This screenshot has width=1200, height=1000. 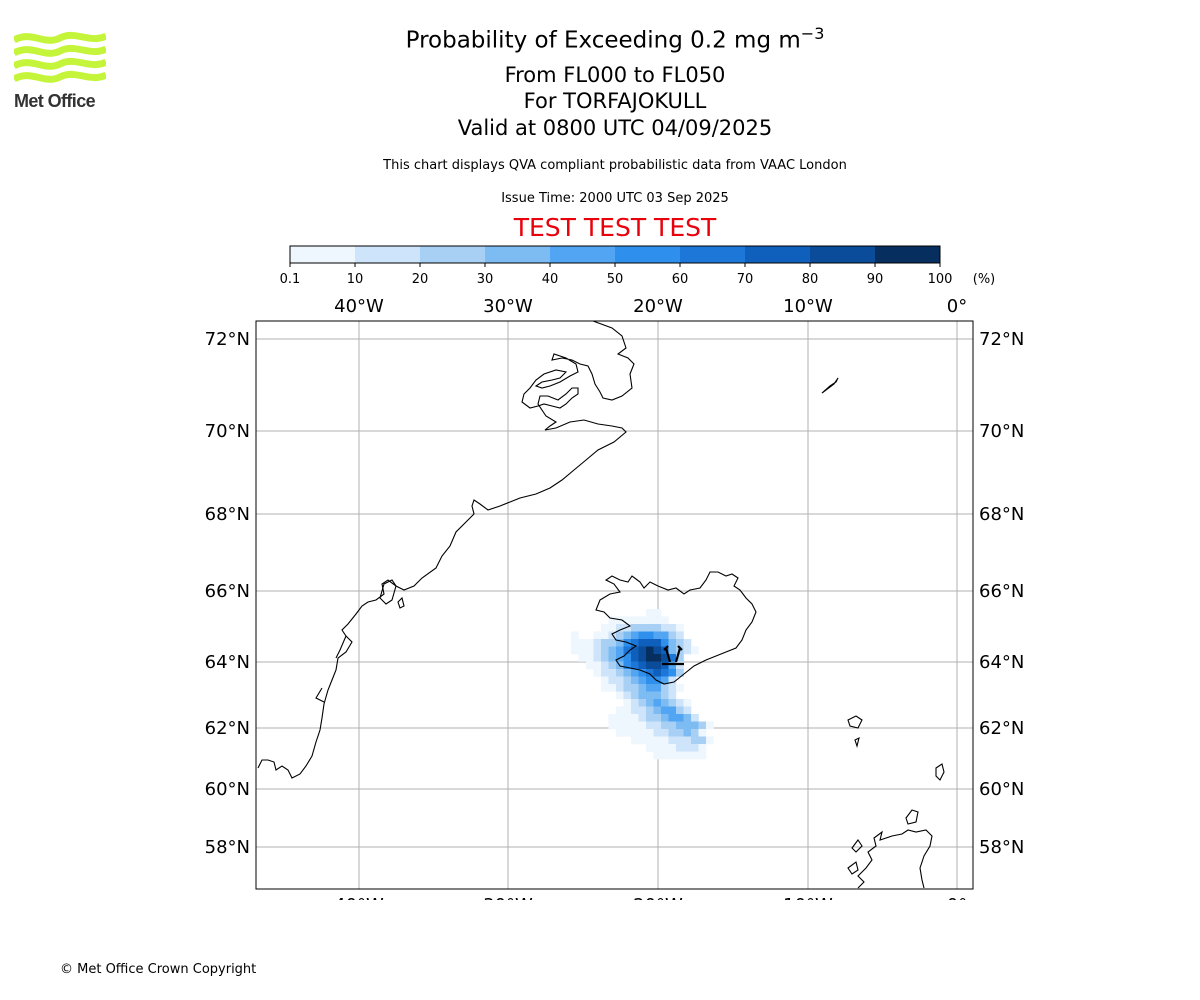 What do you see at coordinates (810, 279) in the screenshot?
I see `colorbar-tick-label: 80` at bounding box center [810, 279].